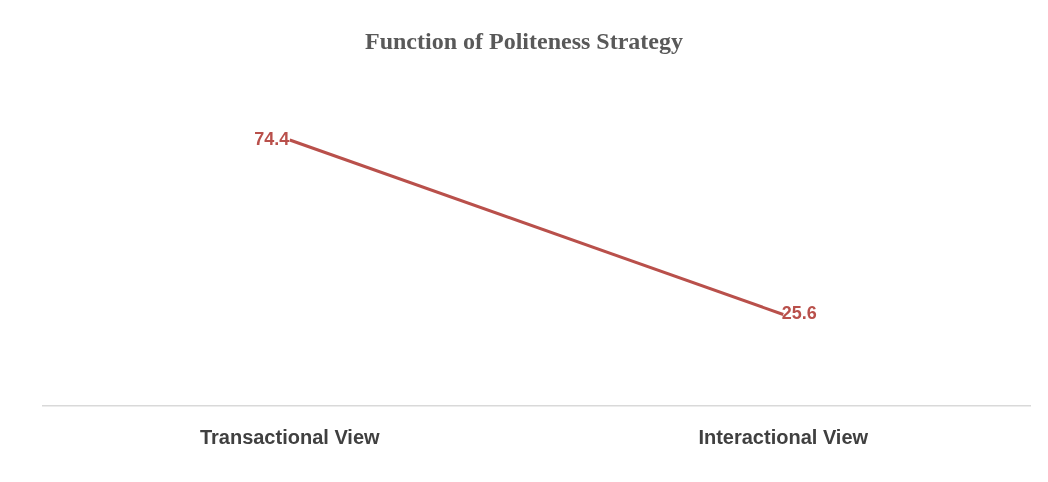 This screenshot has width=1048, height=482. Describe the element at coordinates (272, 138) in the screenshot. I see `data-label: 74.4` at that location.